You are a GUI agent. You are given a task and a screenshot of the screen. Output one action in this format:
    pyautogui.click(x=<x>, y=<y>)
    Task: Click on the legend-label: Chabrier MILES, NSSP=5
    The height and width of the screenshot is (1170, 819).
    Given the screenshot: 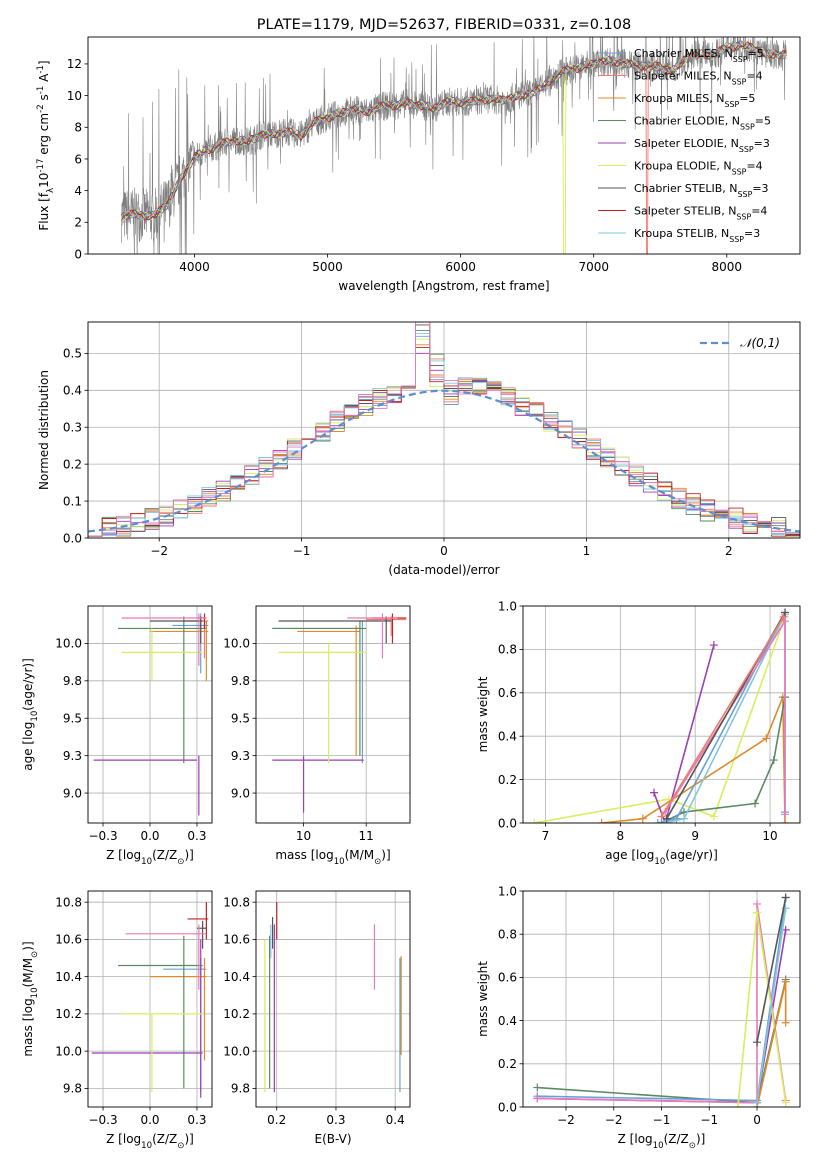 What is the action you would take?
    pyautogui.click(x=699, y=55)
    